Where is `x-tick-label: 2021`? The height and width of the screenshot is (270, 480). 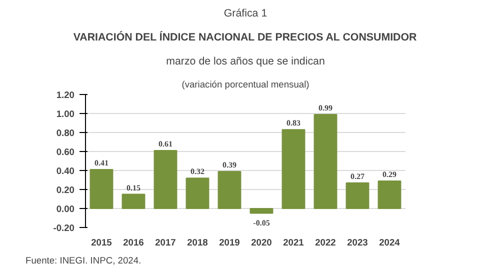 x-tick-label: 2021 is located at coordinates (293, 243).